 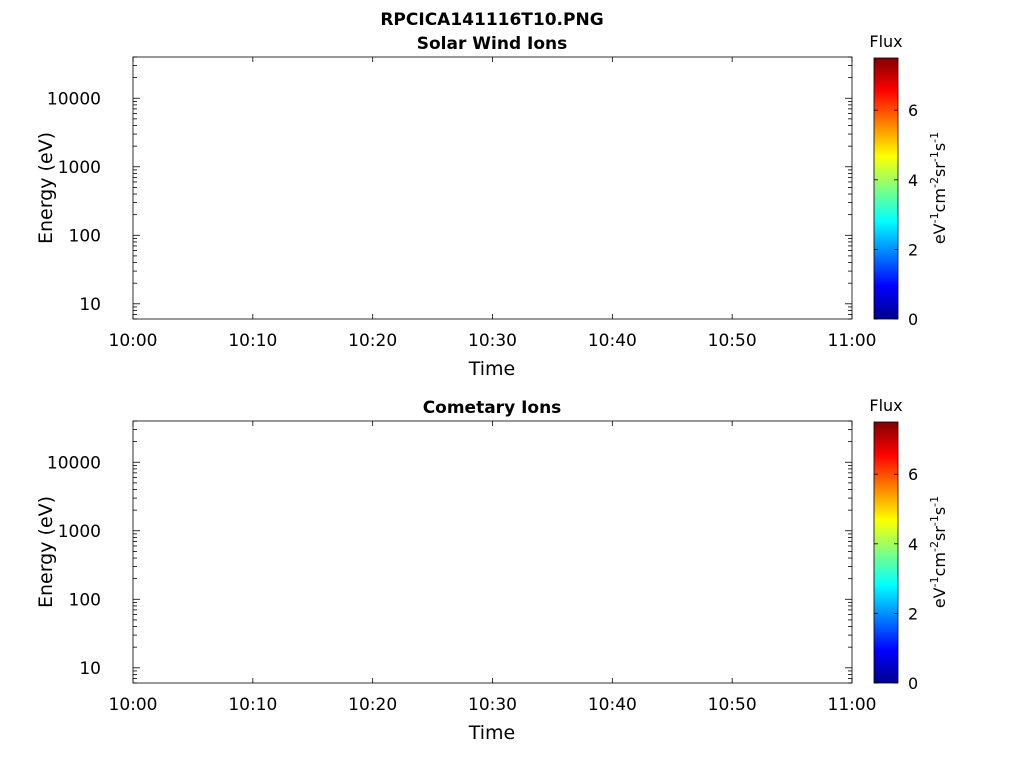 What do you see at coordinates (492, 44) in the screenshot?
I see `panel-title: Solar Wind Ions` at bounding box center [492, 44].